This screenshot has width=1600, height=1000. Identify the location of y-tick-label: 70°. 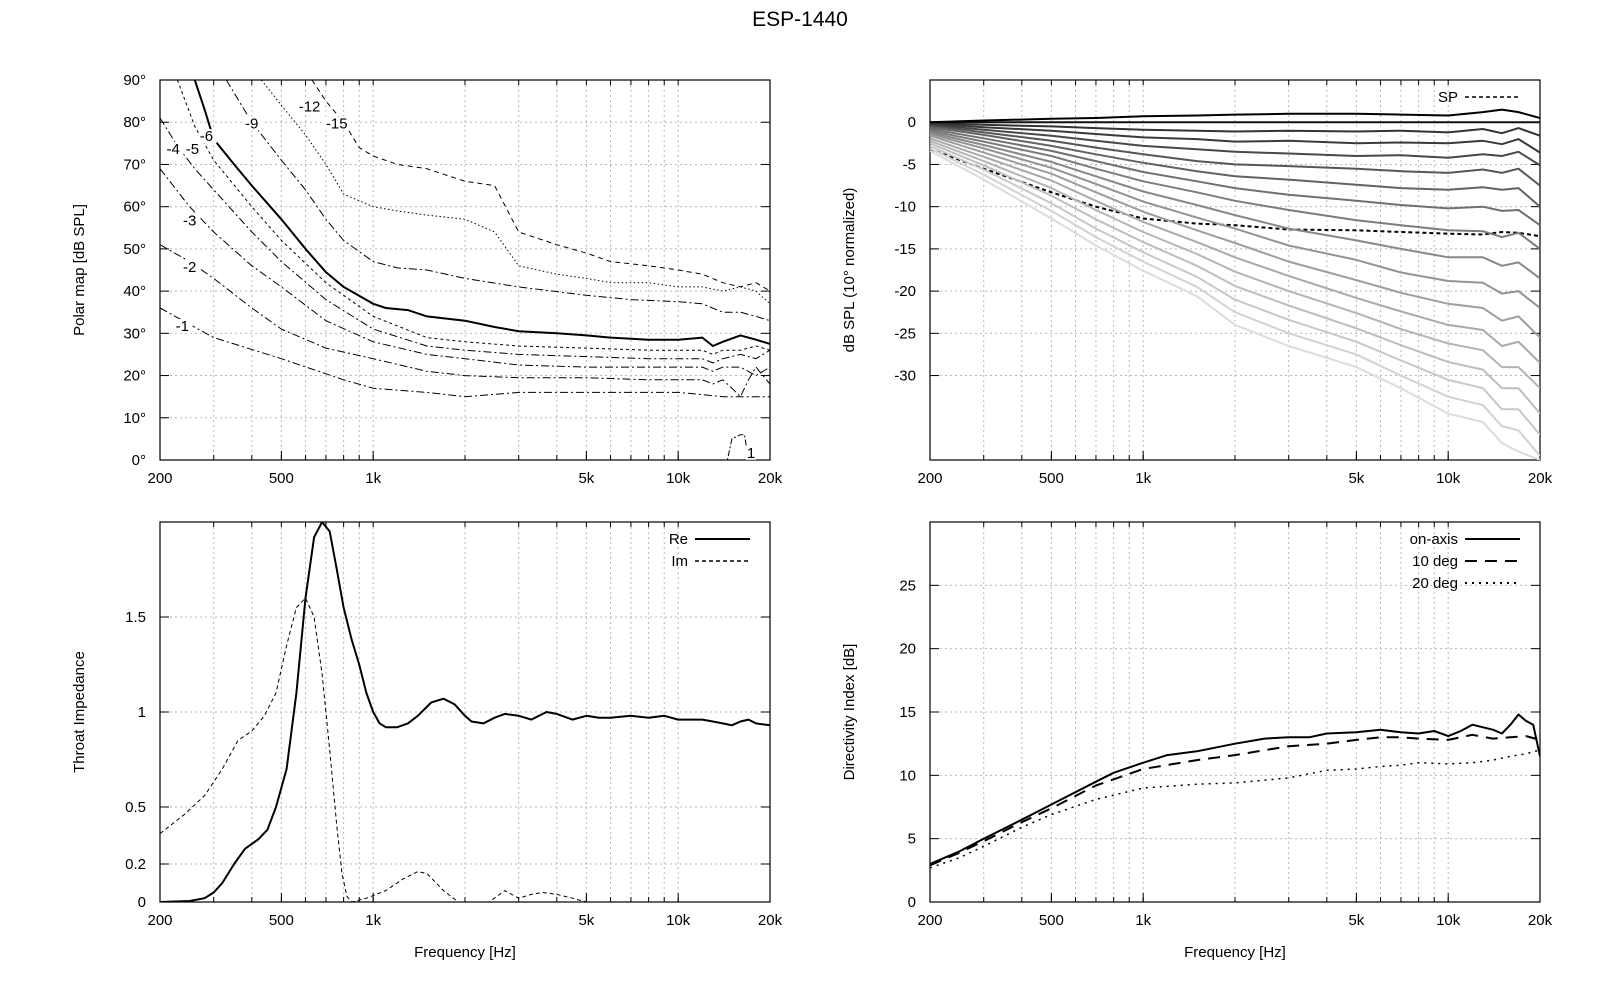
(134, 164).